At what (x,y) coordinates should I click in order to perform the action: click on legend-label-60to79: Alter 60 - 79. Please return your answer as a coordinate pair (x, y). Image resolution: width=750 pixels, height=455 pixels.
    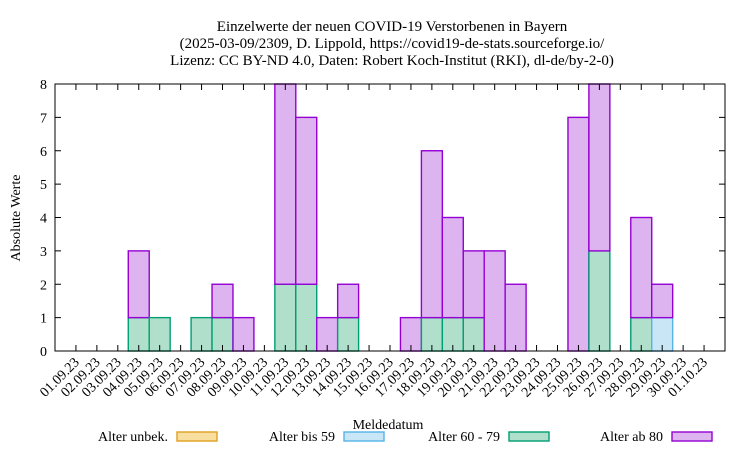
    Looking at the image, I should click on (464, 437).